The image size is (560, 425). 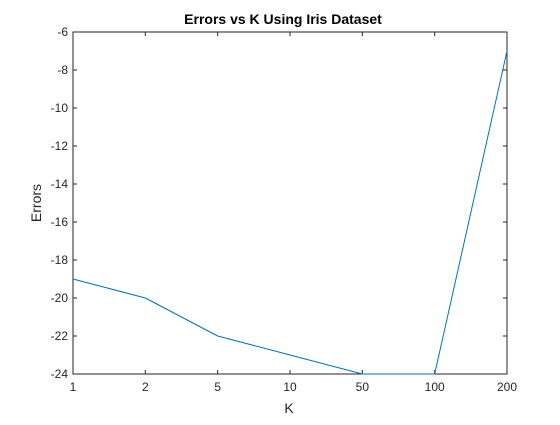 I want to click on chart-title: Errors vs K Using Iris Dataset, so click(x=283, y=19).